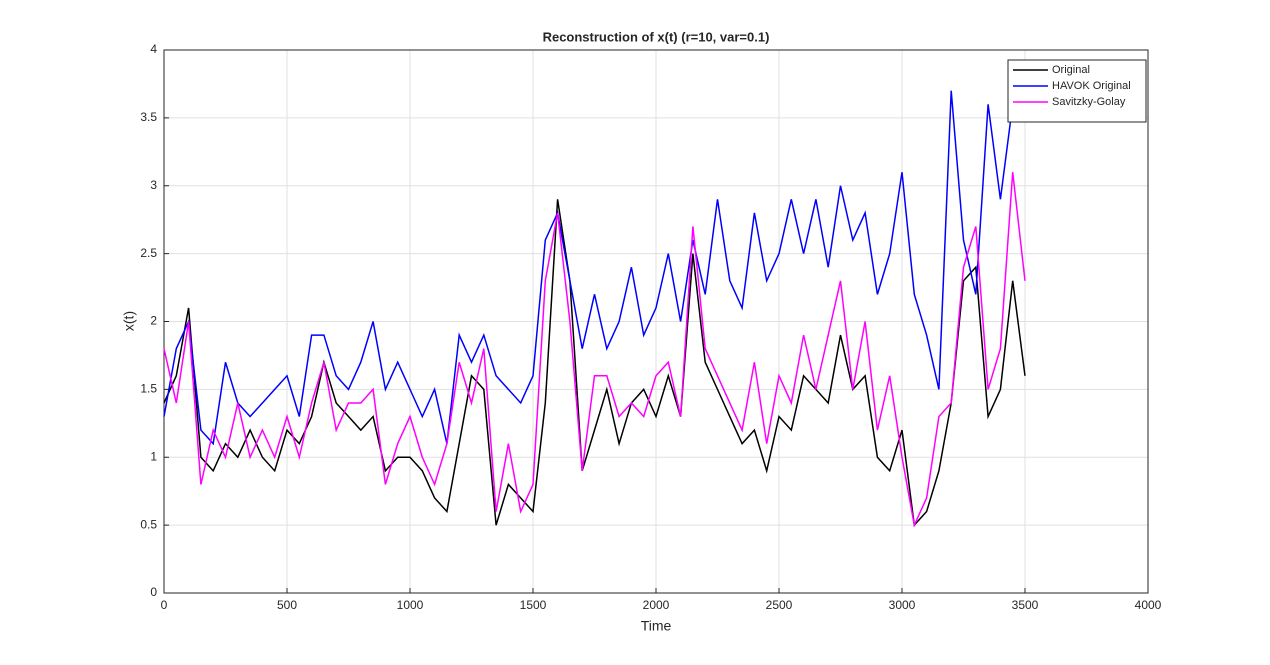  What do you see at coordinates (1091, 86) in the screenshot?
I see `legend-label: HAVOK Original` at bounding box center [1091, 86].